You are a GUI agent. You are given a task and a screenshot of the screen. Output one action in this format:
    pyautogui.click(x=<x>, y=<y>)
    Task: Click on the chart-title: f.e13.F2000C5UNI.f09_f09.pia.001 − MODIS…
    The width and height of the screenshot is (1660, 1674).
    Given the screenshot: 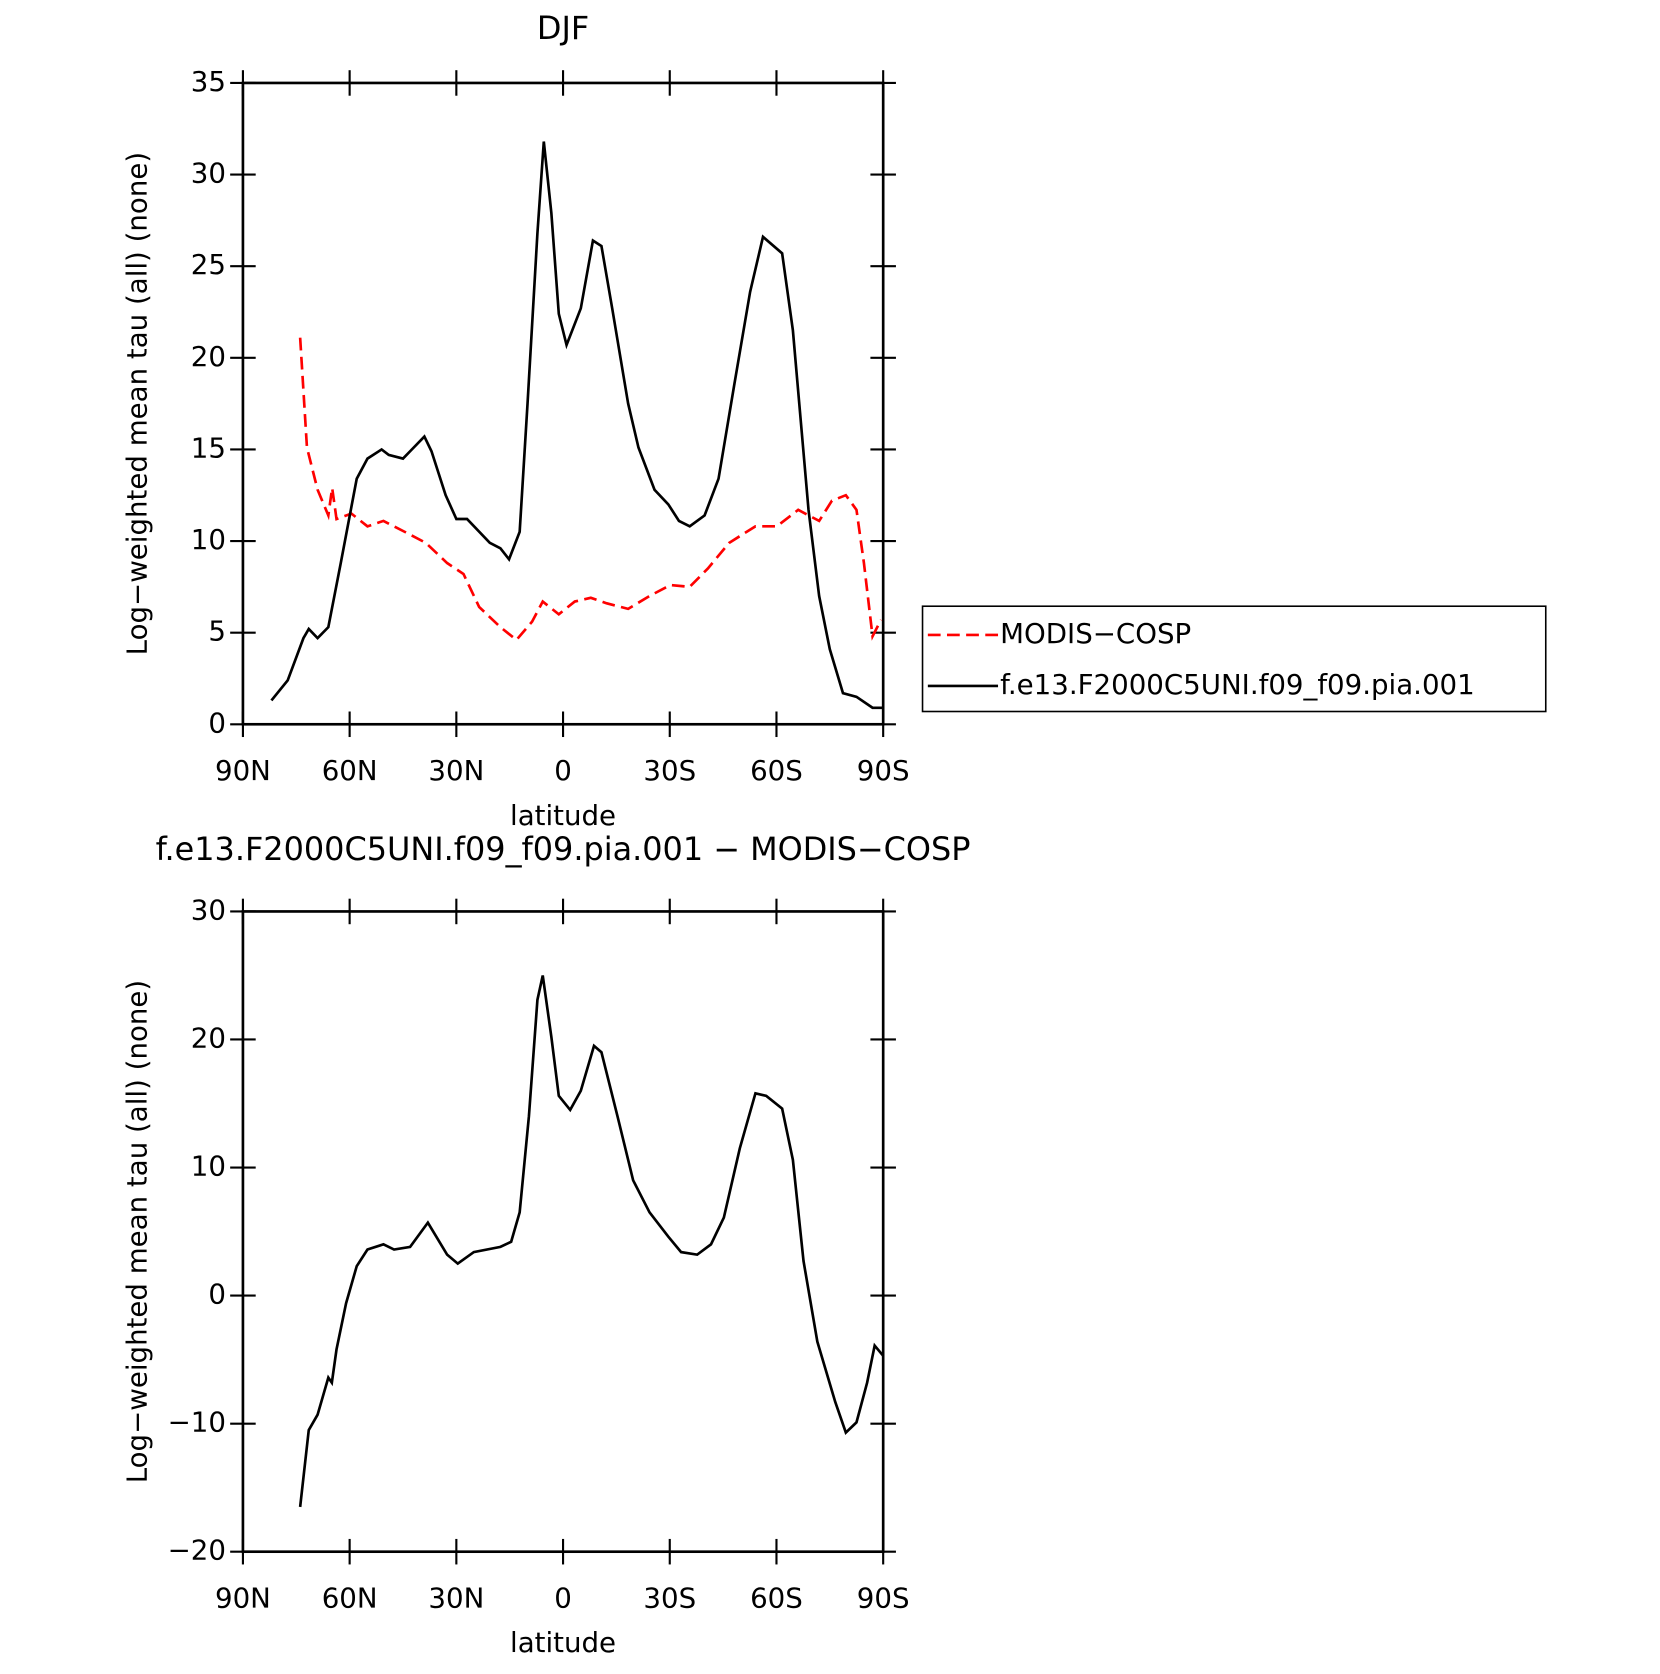 What is the action you would take?
    pyautogui.click(x=563, y=849)
    